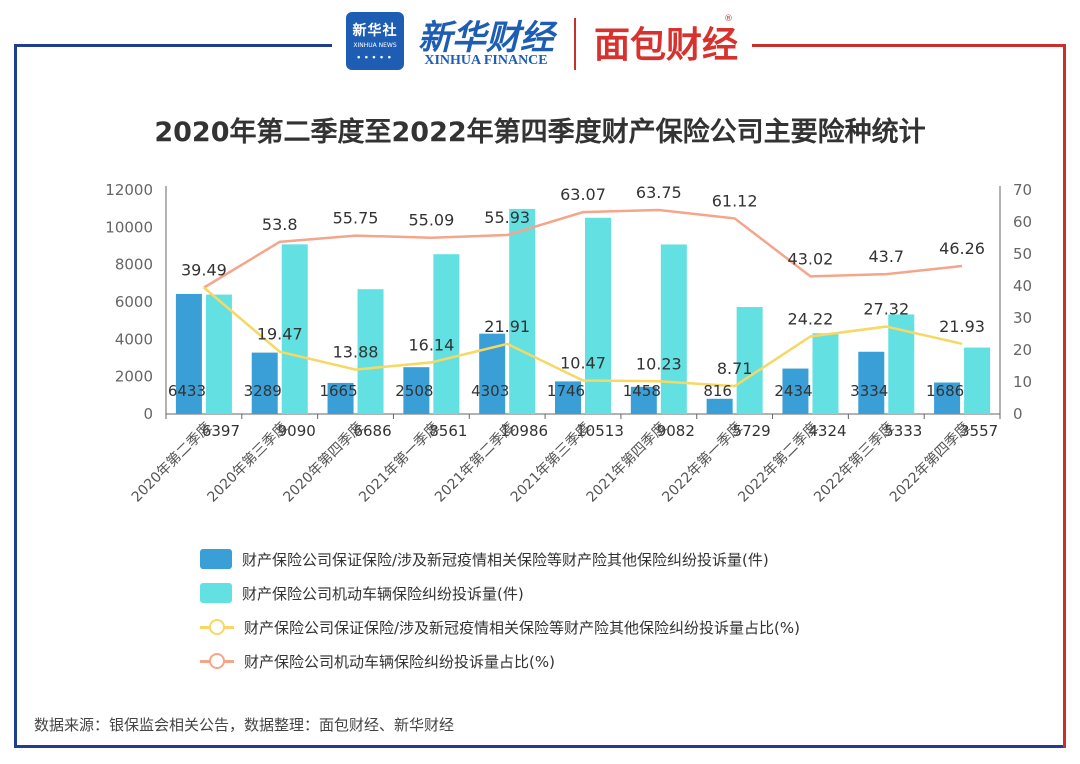 The width and height of the screenshot is (1080, 764). I want to click on y-right-tick-0: 0, so click(1018, 414).